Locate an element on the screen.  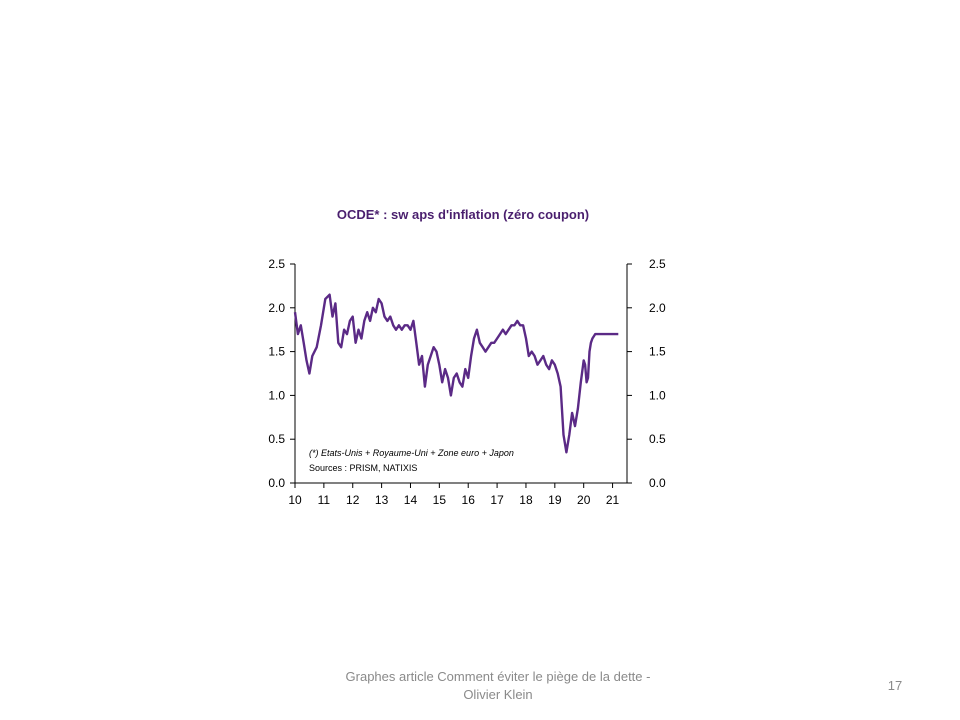
chart-title: OCDE* : sw aps d'inflation (zéro coupon) is located at coordinates (463, 214).